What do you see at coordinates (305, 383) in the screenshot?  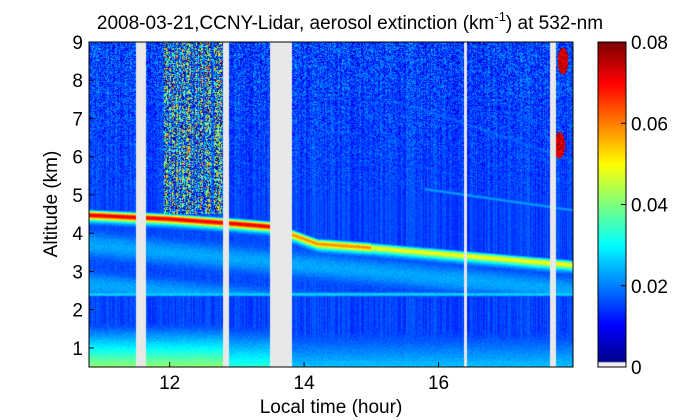 I see `x-tick-label: 14` at bounding box center [305, 383].